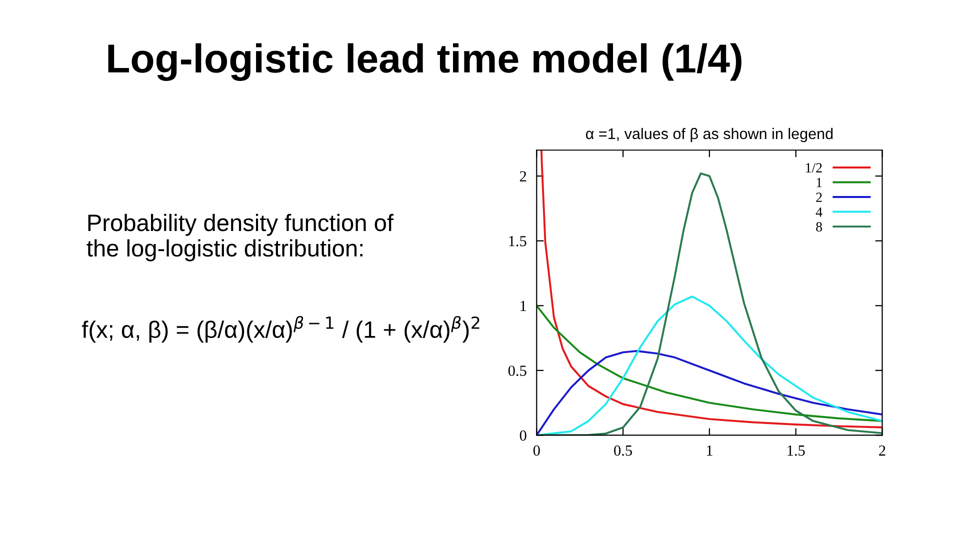  Describe the element at coordinates (819, 183) in the screenshot. I see `legend-label: 1` at that location.